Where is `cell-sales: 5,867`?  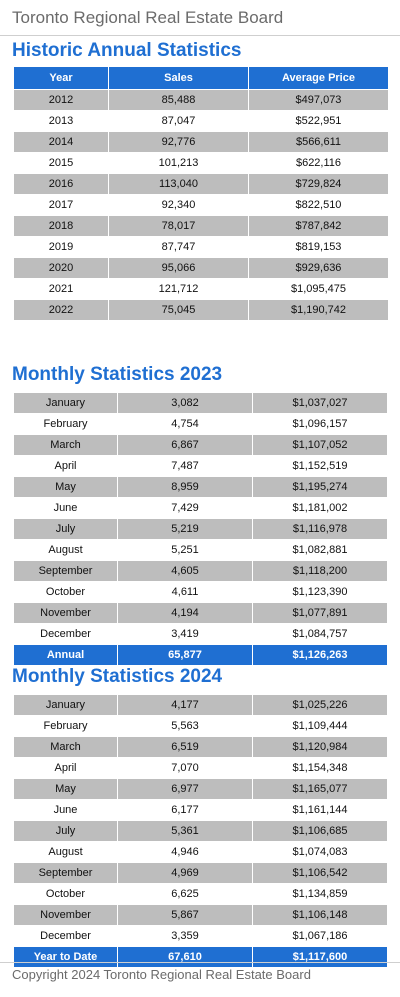 cell-sales: 5,867 is located at coordinates (185, 915).